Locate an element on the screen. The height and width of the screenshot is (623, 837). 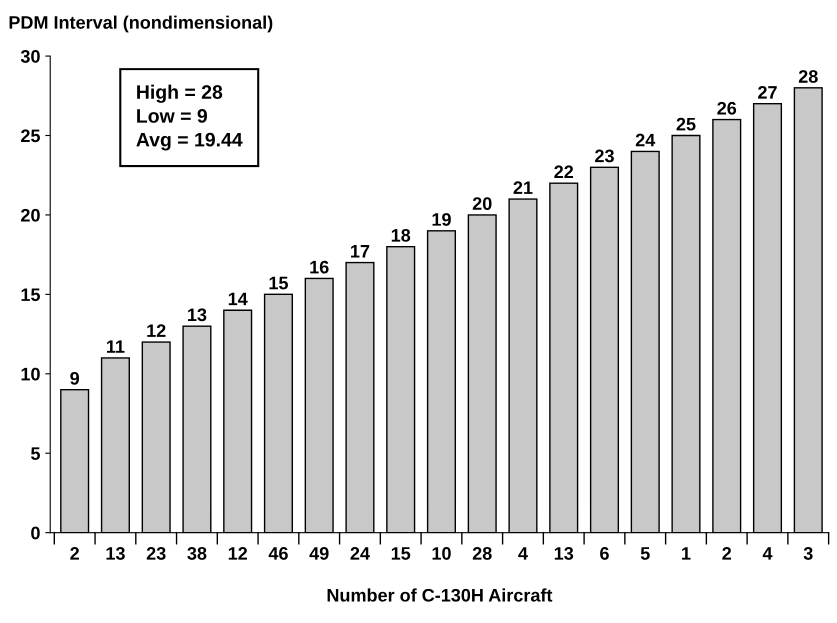
data-label: 11 is located at coordinates (115, 346).